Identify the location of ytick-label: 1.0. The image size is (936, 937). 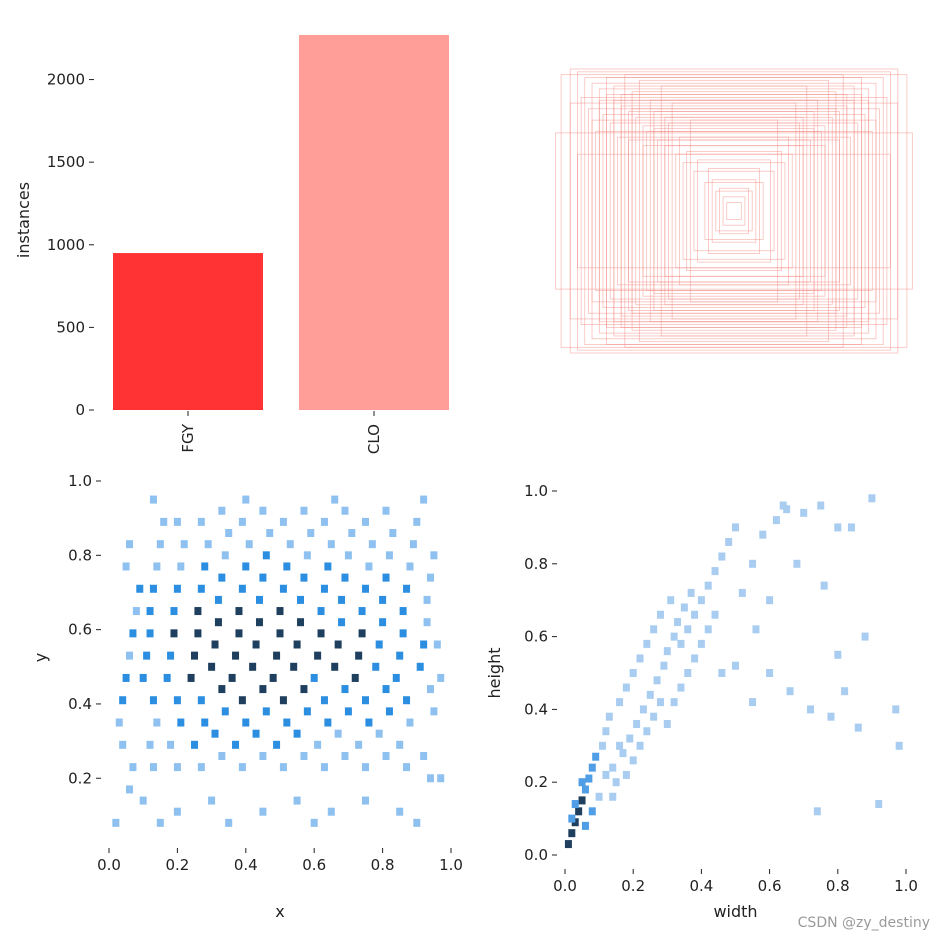
(536, 491).